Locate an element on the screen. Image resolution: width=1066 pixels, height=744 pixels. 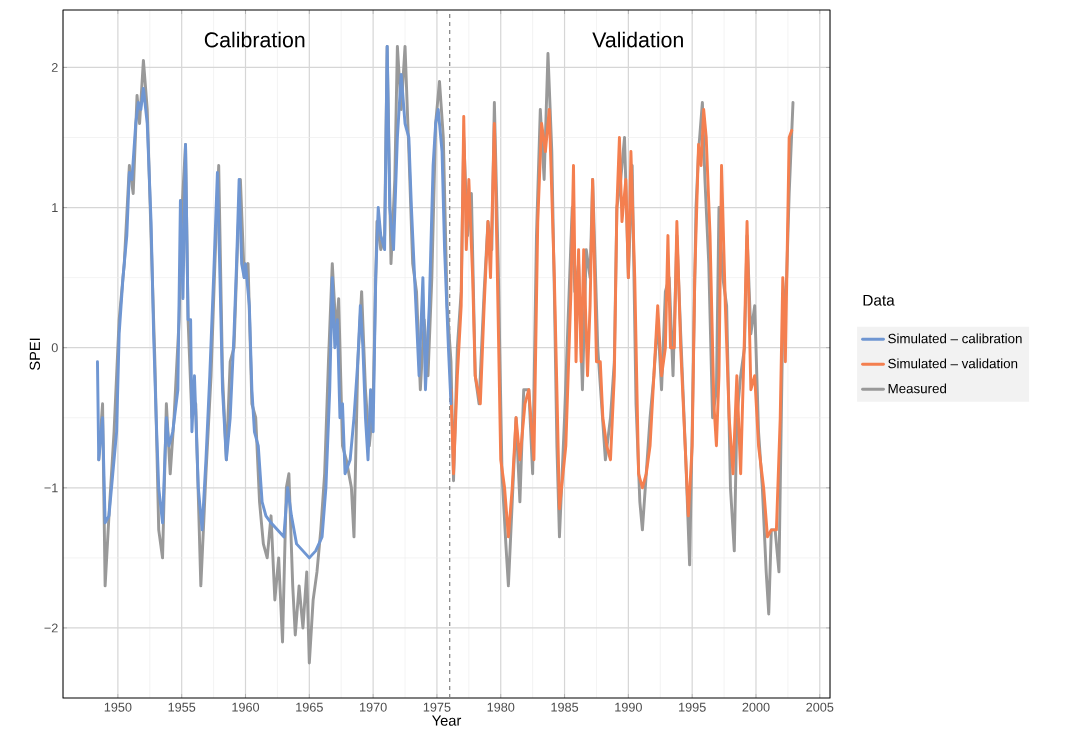
legend-label: Measured is located at coordinates (917, 388).